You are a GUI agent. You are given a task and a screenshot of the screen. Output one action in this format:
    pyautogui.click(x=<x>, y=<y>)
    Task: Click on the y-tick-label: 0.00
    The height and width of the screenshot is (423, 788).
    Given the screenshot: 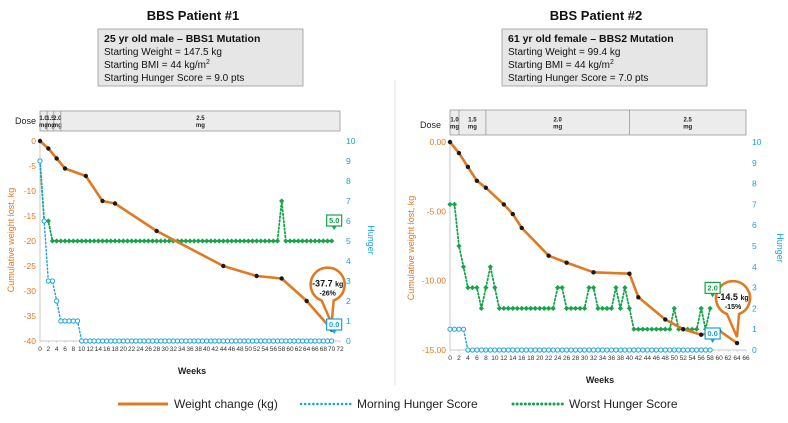 What is the action you would take?
    pyautogui.click(x=437, y=142)
    